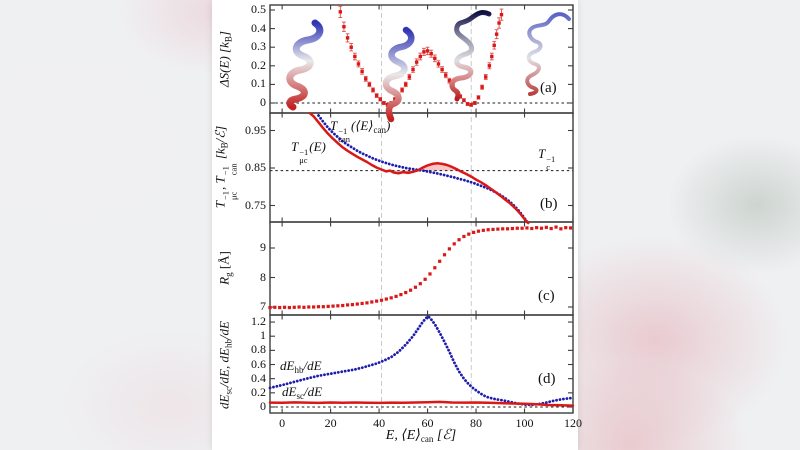 The width and height of the screenshot is (800, 450). What do you see at coordinates (263, 247) in the screenshot?
I see `y-tick-label: 9` at bounding box center [263, 247].